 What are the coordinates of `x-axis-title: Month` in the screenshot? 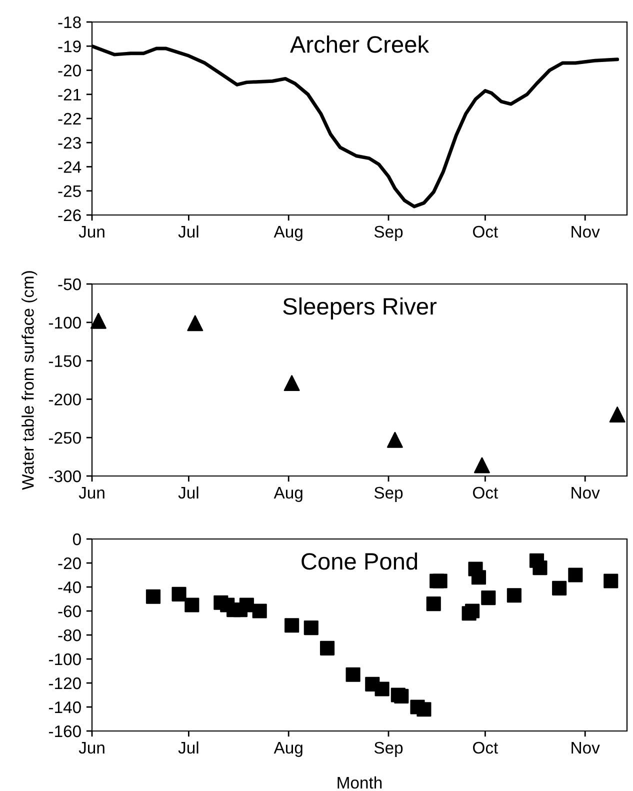 It's located at (360, 782).